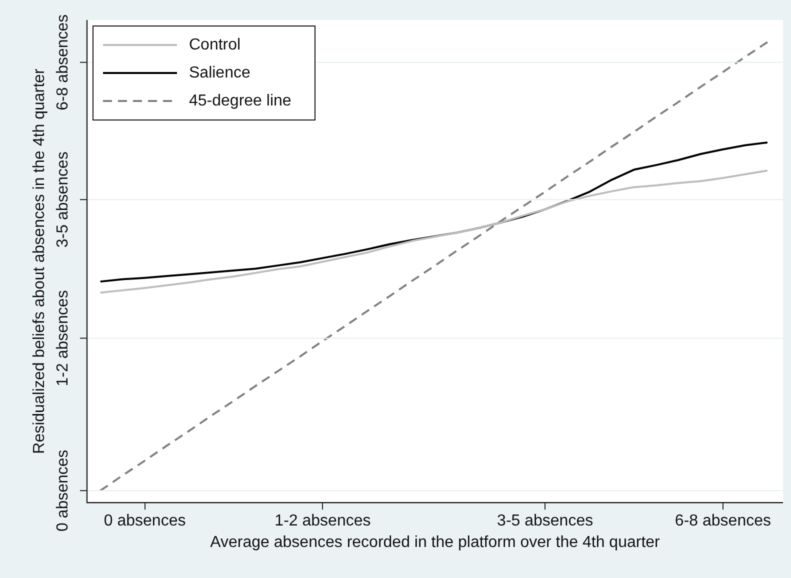 Image resolution: width=791 pixels, height=578 pixels. What do you see at coordinates (145, 521) in the screenshot?
I see `x-tick-label: 0 absences` at bounding box center [145, 521].